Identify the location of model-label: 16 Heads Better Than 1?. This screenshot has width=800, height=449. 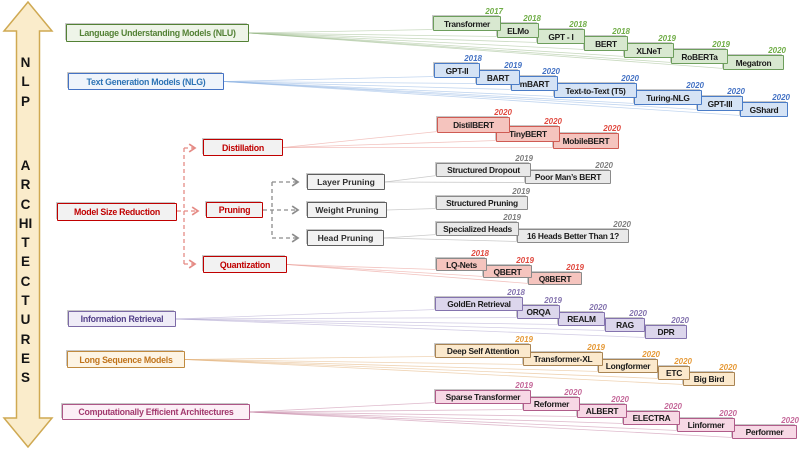
(573, 236).